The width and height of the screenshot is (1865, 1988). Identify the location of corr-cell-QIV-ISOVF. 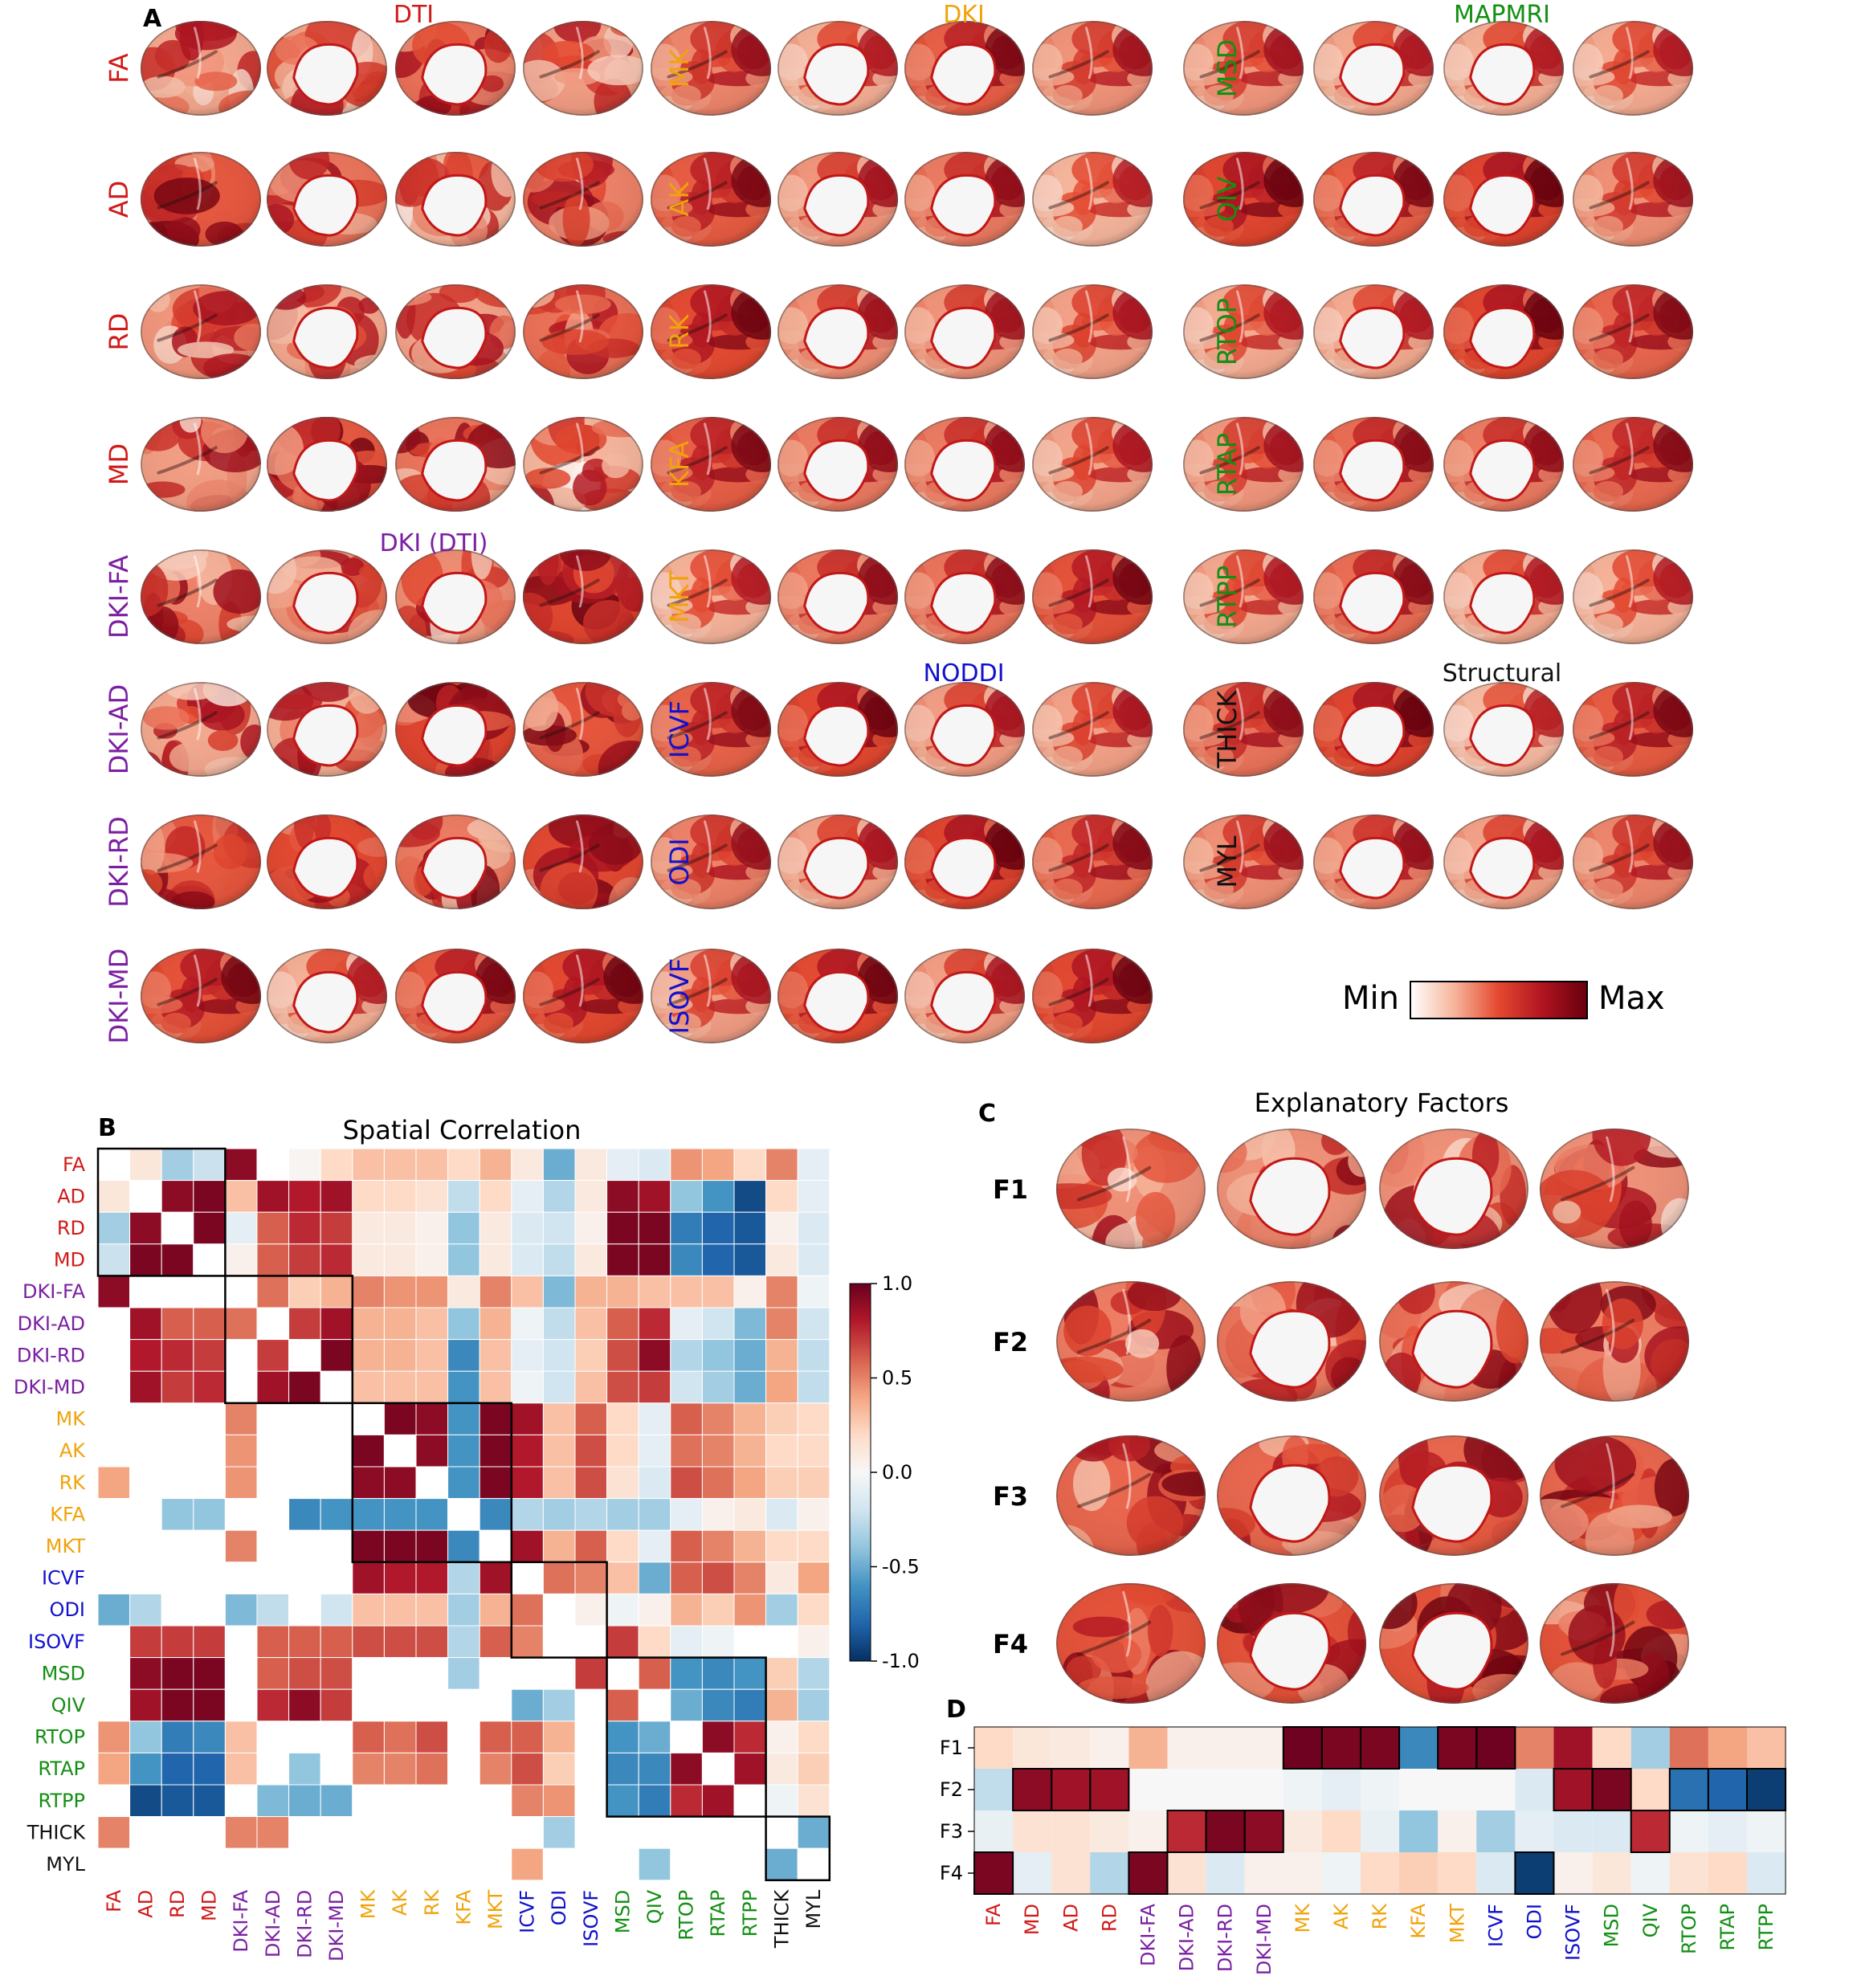
(591, 1705).